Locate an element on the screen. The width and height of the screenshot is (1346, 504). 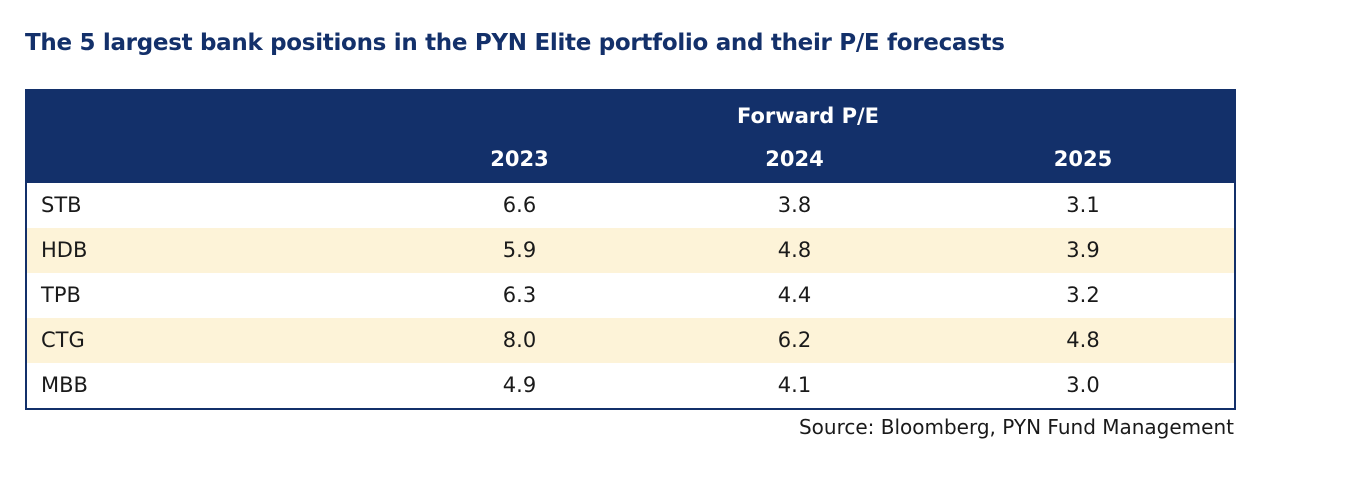
cell: 3.0 is located at coordinates (1083, 385).